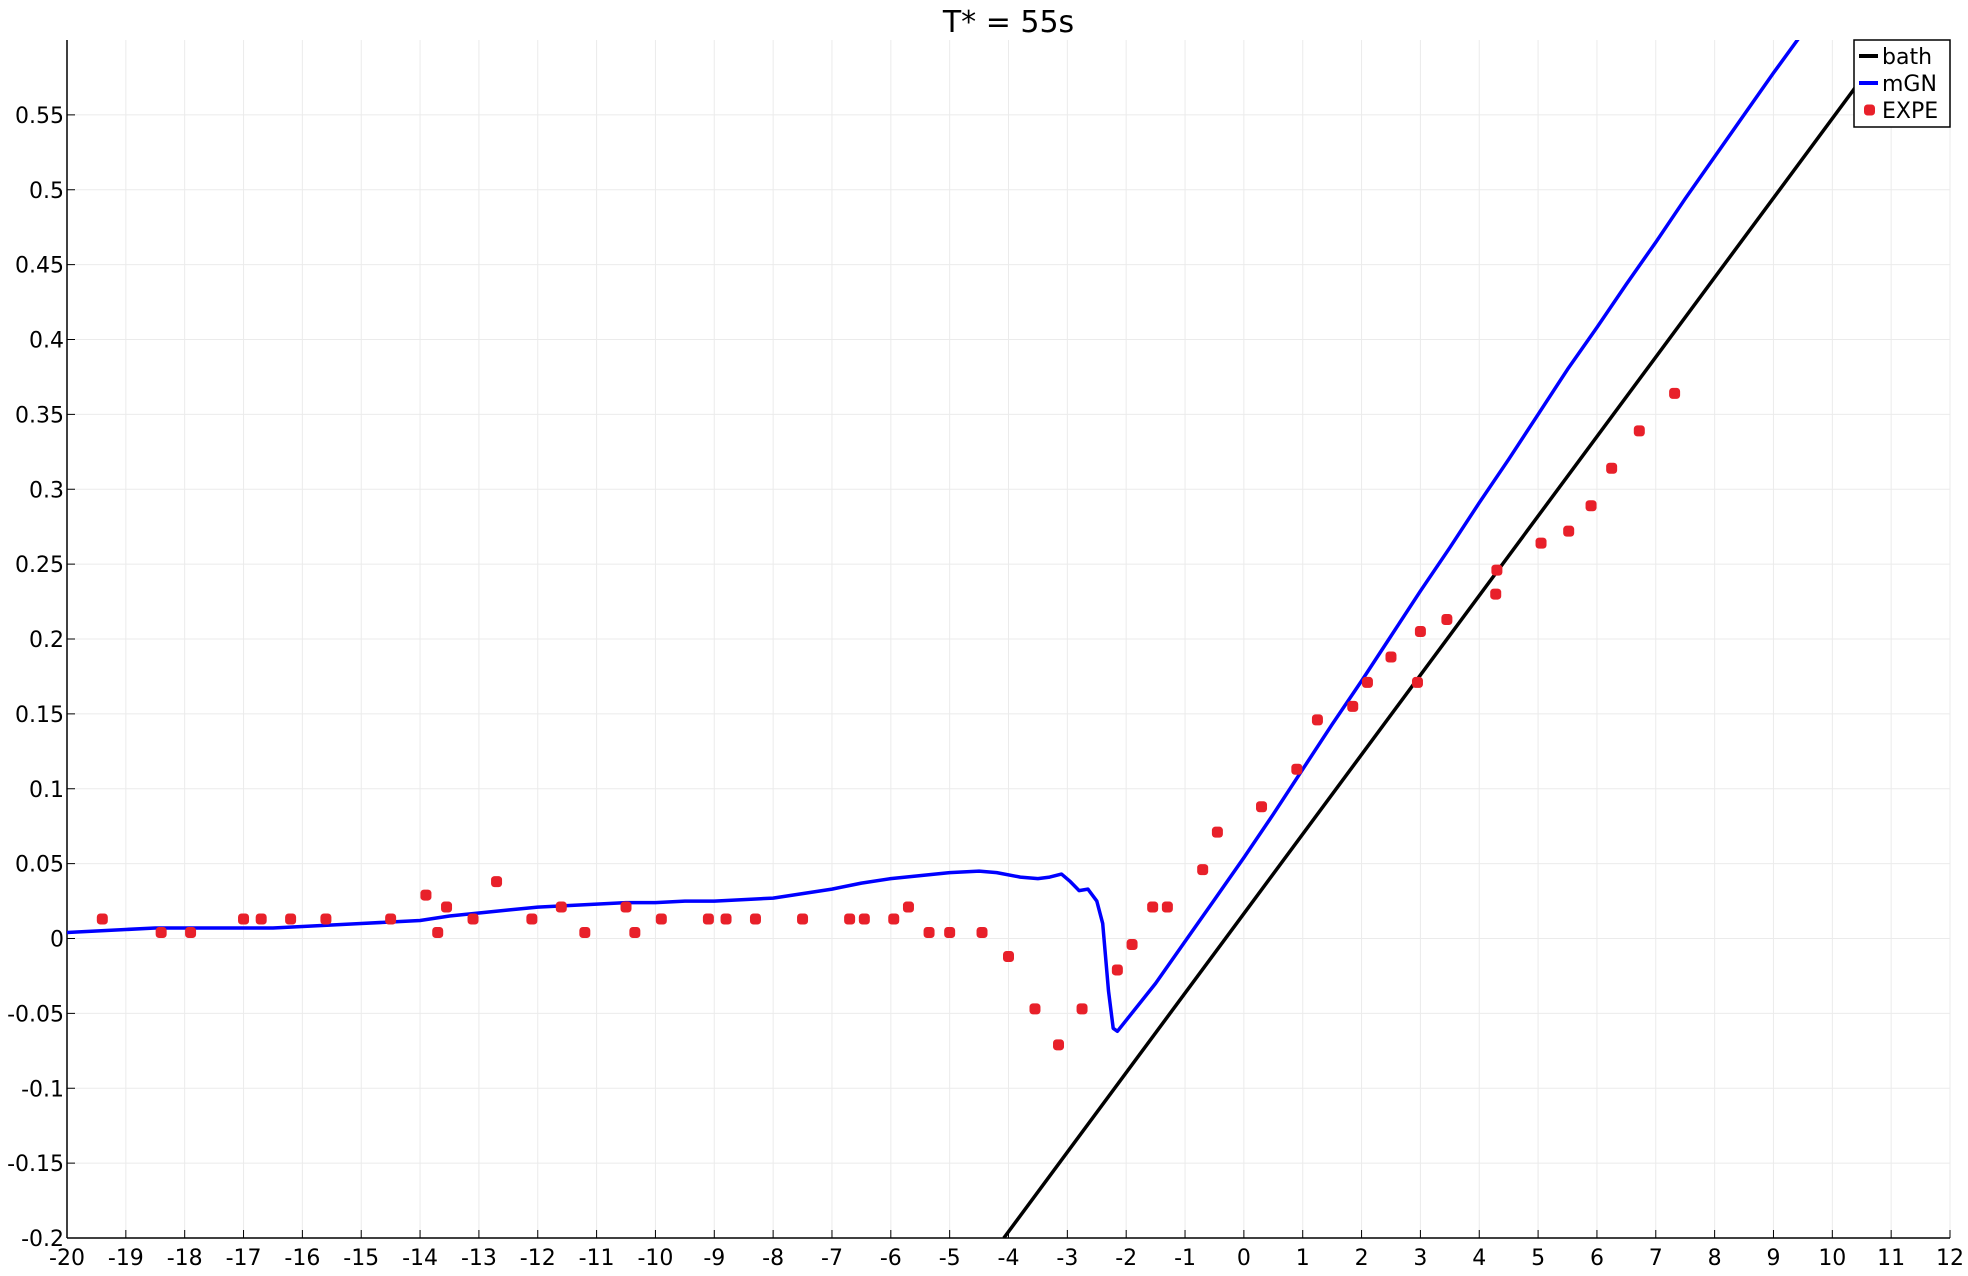  What do you see at coordinates (35, 1164) in the screenshot?
I see `y-tick-label: -0.15` at bounding box center [35, 1164].